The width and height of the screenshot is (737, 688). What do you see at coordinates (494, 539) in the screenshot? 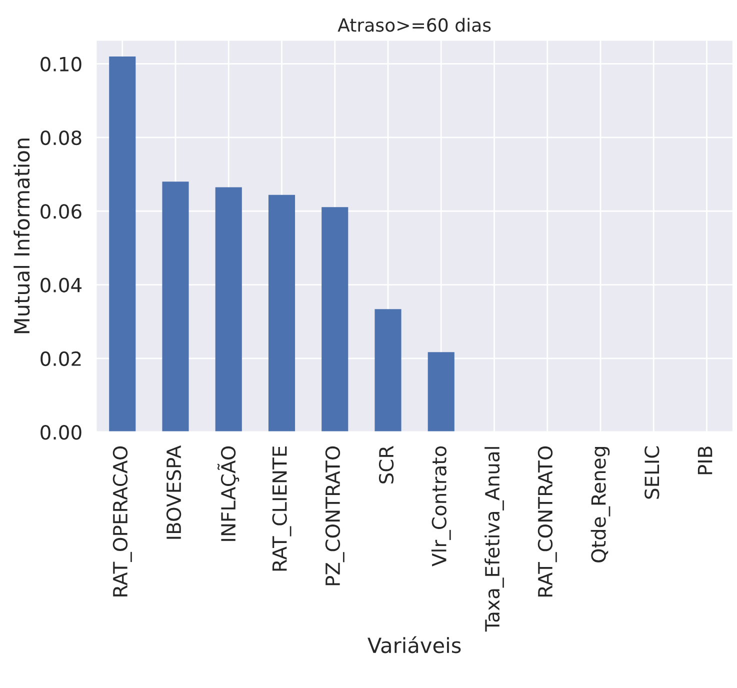
I see `x-tick-label: Taxa_Efetiva_Anual` at bounding box center [494, 539].